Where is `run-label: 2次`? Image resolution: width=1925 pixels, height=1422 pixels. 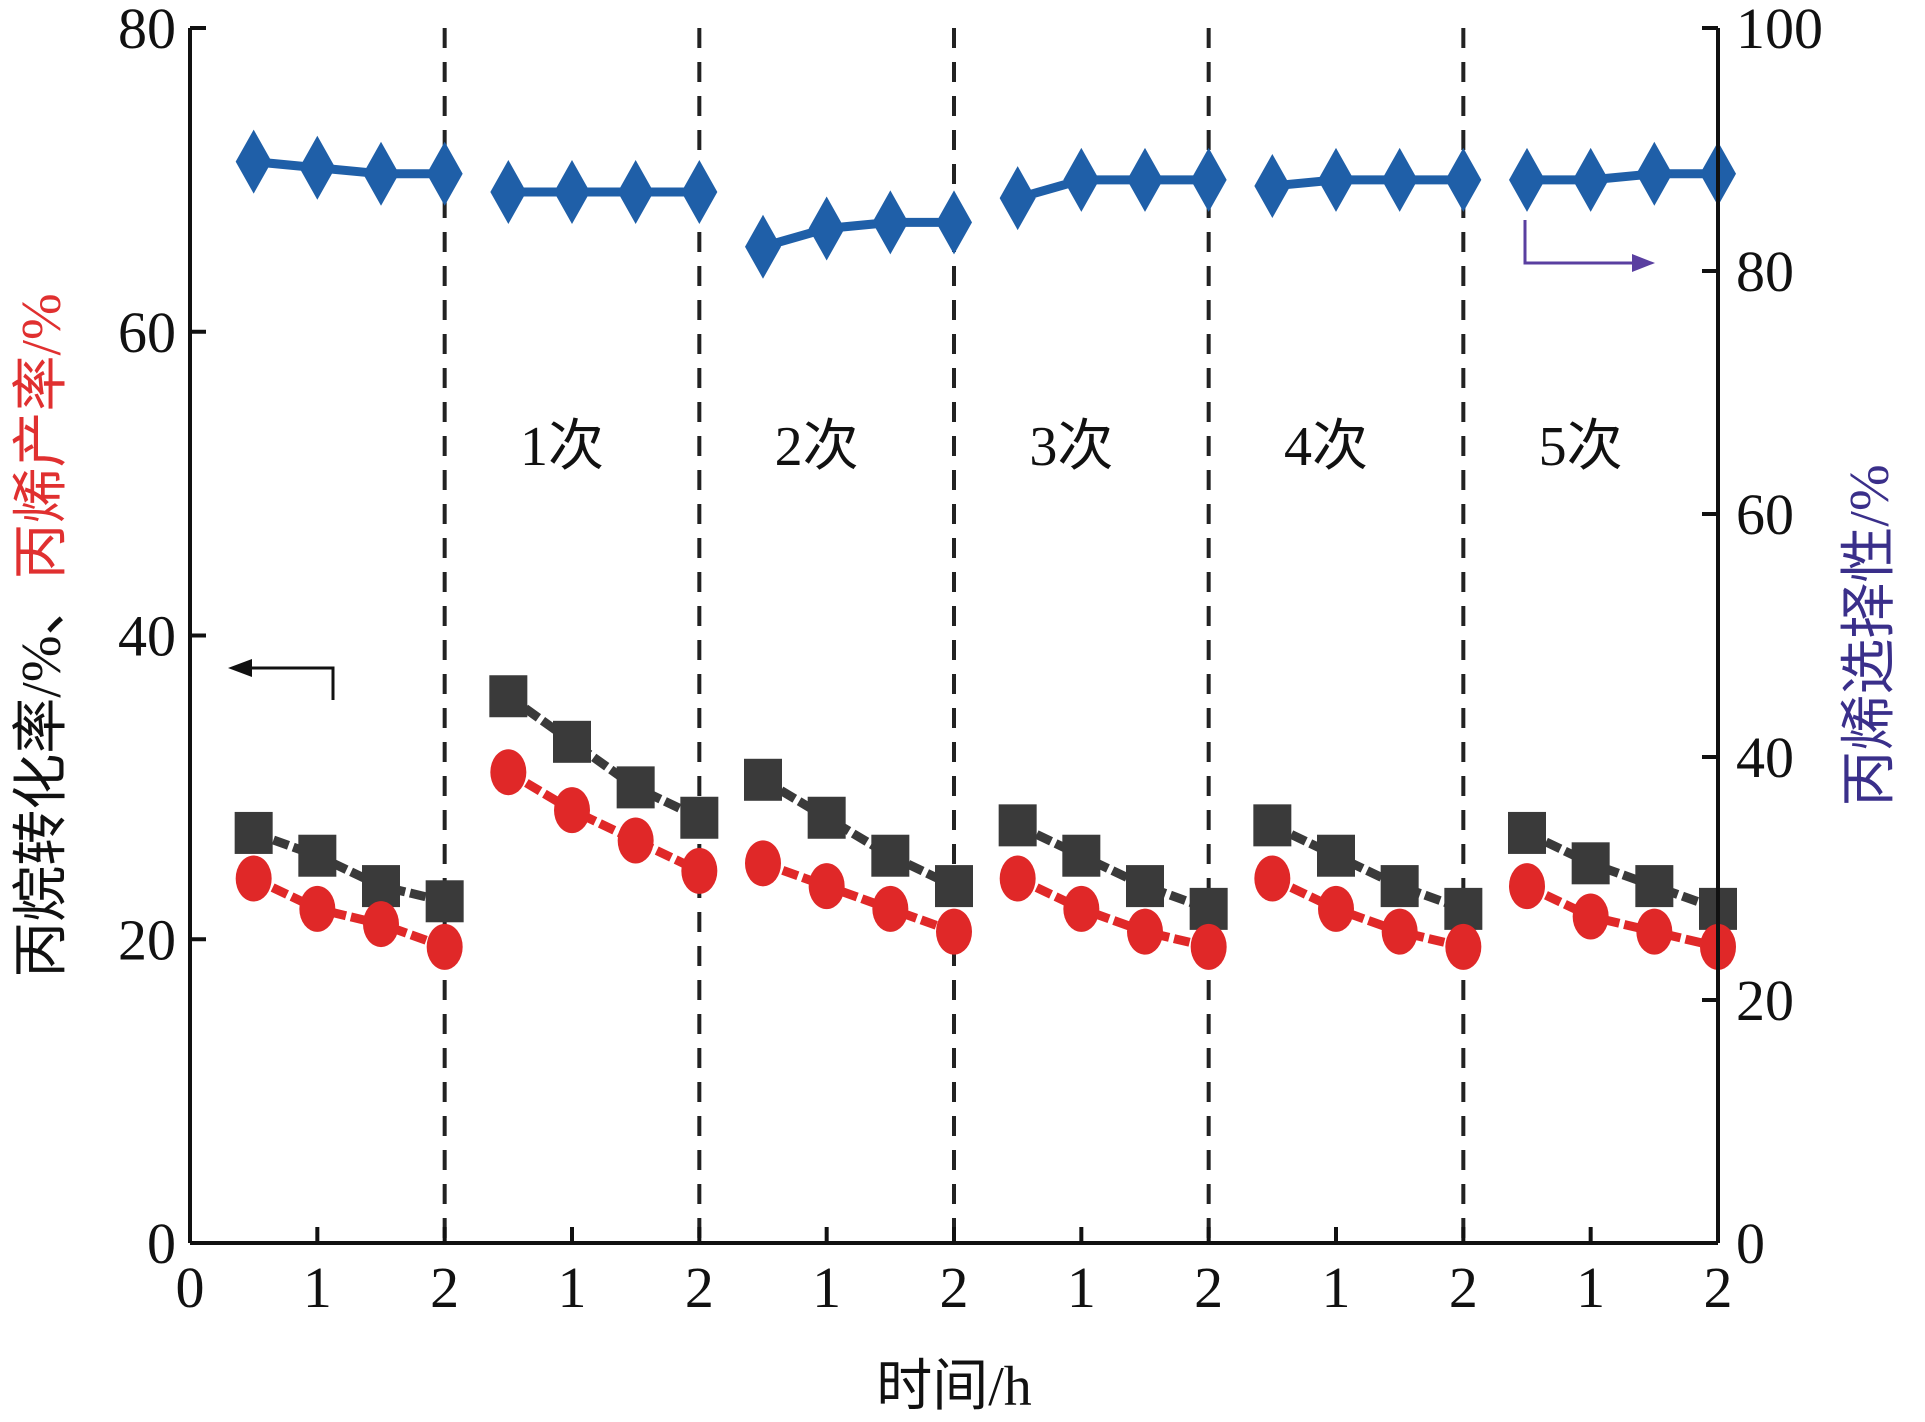 run-label: 2次 is located at coordinates (817, 447).